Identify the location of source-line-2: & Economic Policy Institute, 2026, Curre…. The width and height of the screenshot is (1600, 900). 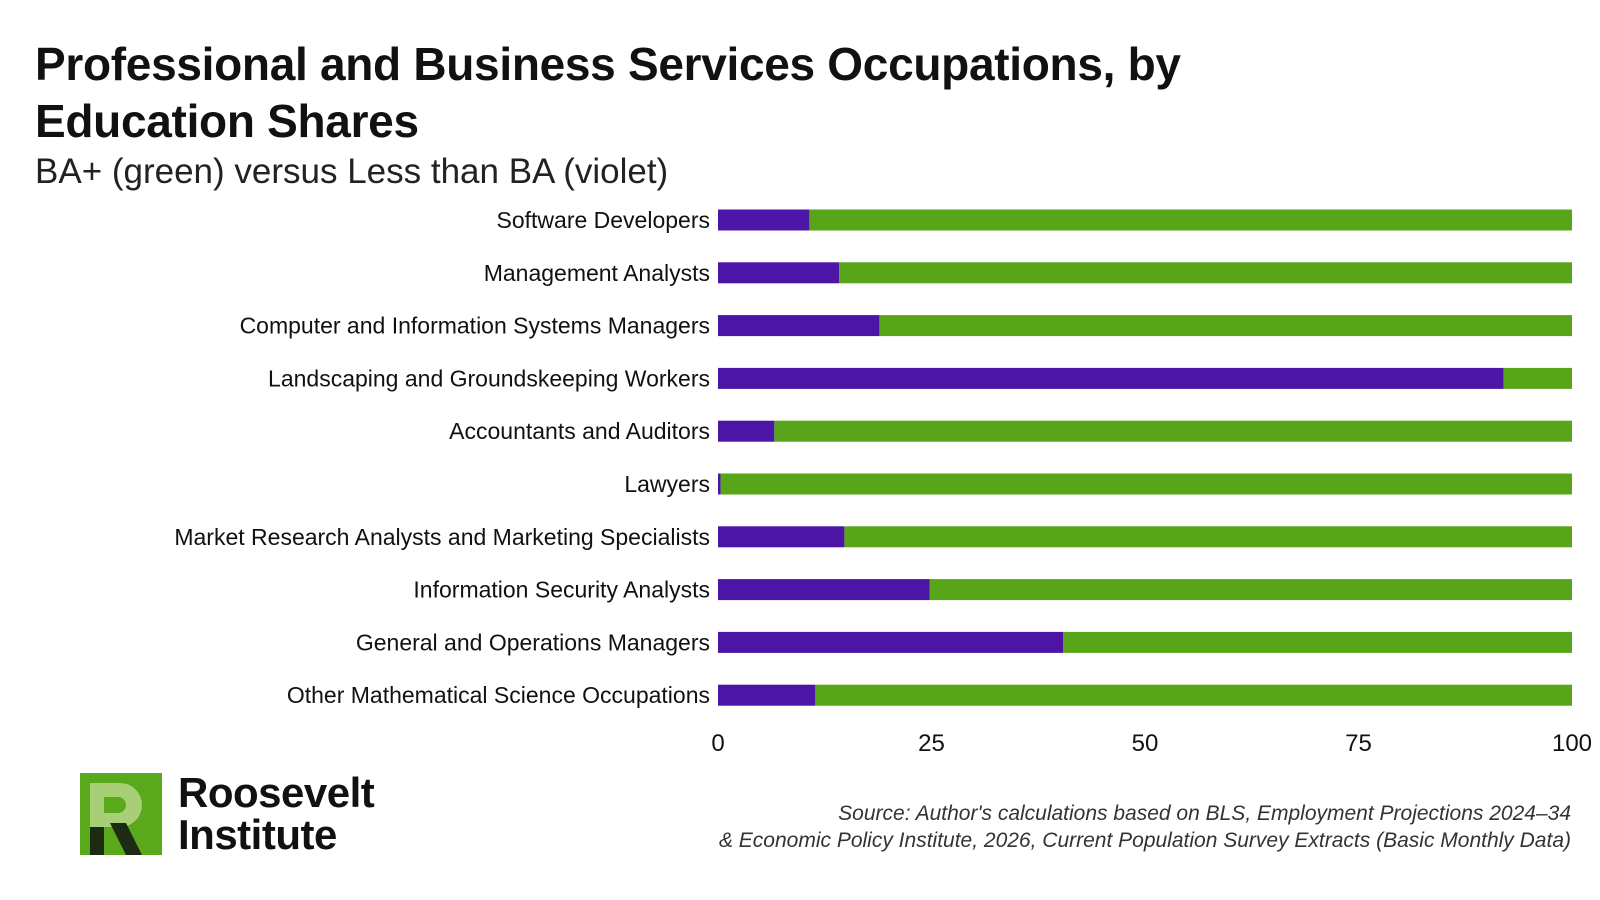
(1144, 840).